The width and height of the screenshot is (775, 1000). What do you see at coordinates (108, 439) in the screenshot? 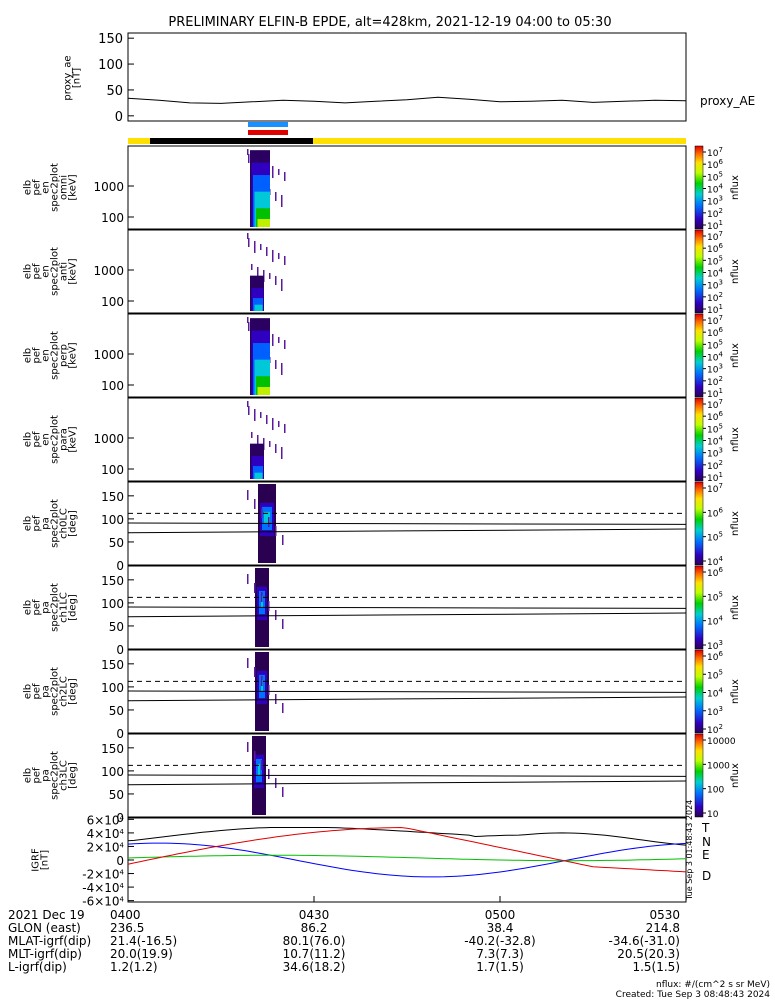
I see `ytick-label: 1000` at bounding box center [108, 439].